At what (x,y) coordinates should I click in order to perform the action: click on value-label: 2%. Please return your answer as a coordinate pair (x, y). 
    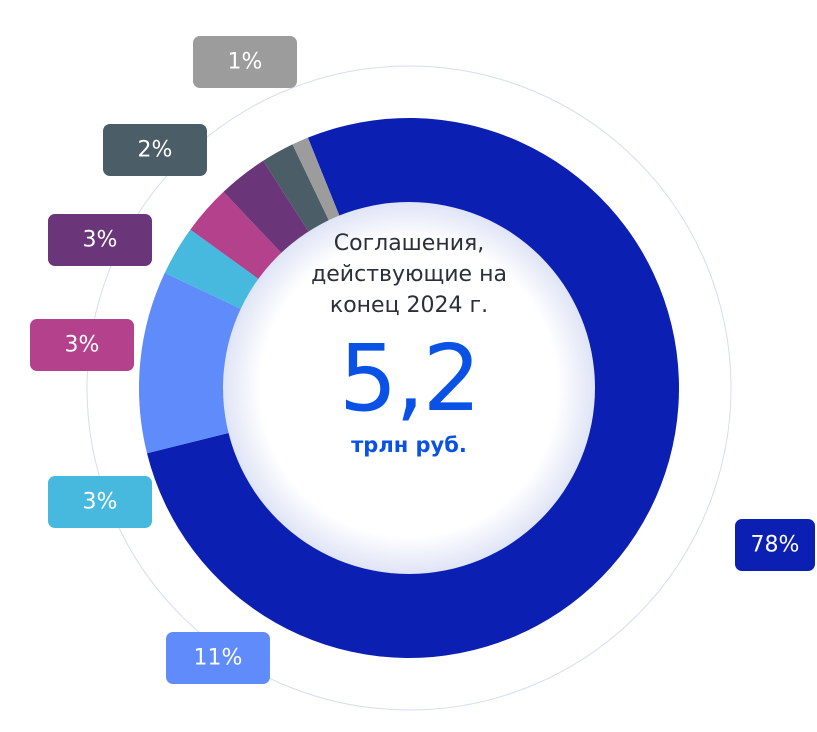
    Looking at the image, I should click on (155, 150).